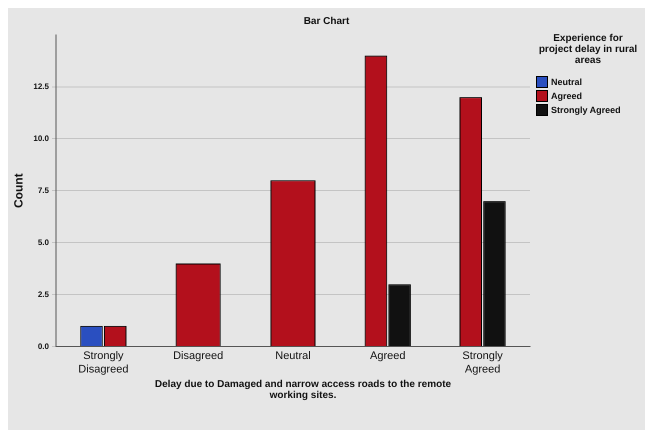 The image size is (653, 438). What do you see at coordinates (326, 21) in the screenshot?
I see `chart-title: Bar Chart` at bounding box center [326, 21].